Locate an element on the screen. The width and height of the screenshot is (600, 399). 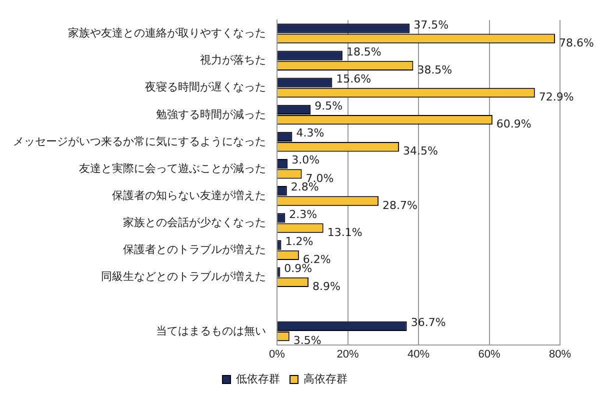
data-label: 3.0% is located at coordinates (306, 160).